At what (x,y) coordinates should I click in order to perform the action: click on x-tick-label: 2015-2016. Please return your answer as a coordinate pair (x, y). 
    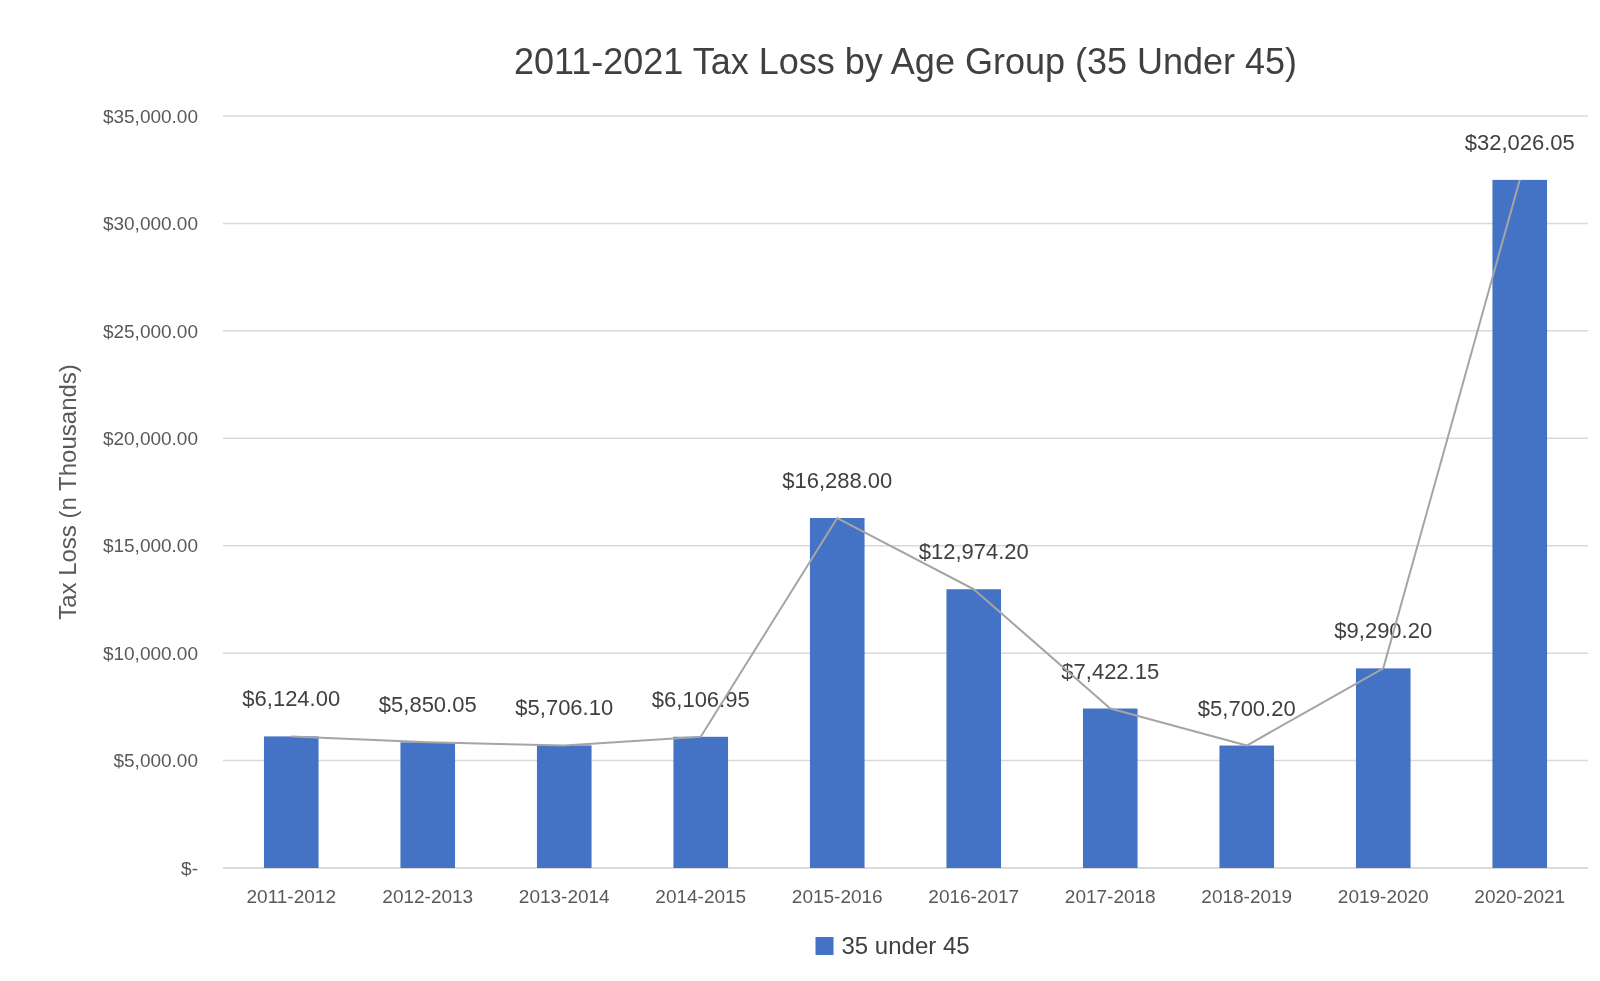
    Looking at the image, I should click on (837, 896).